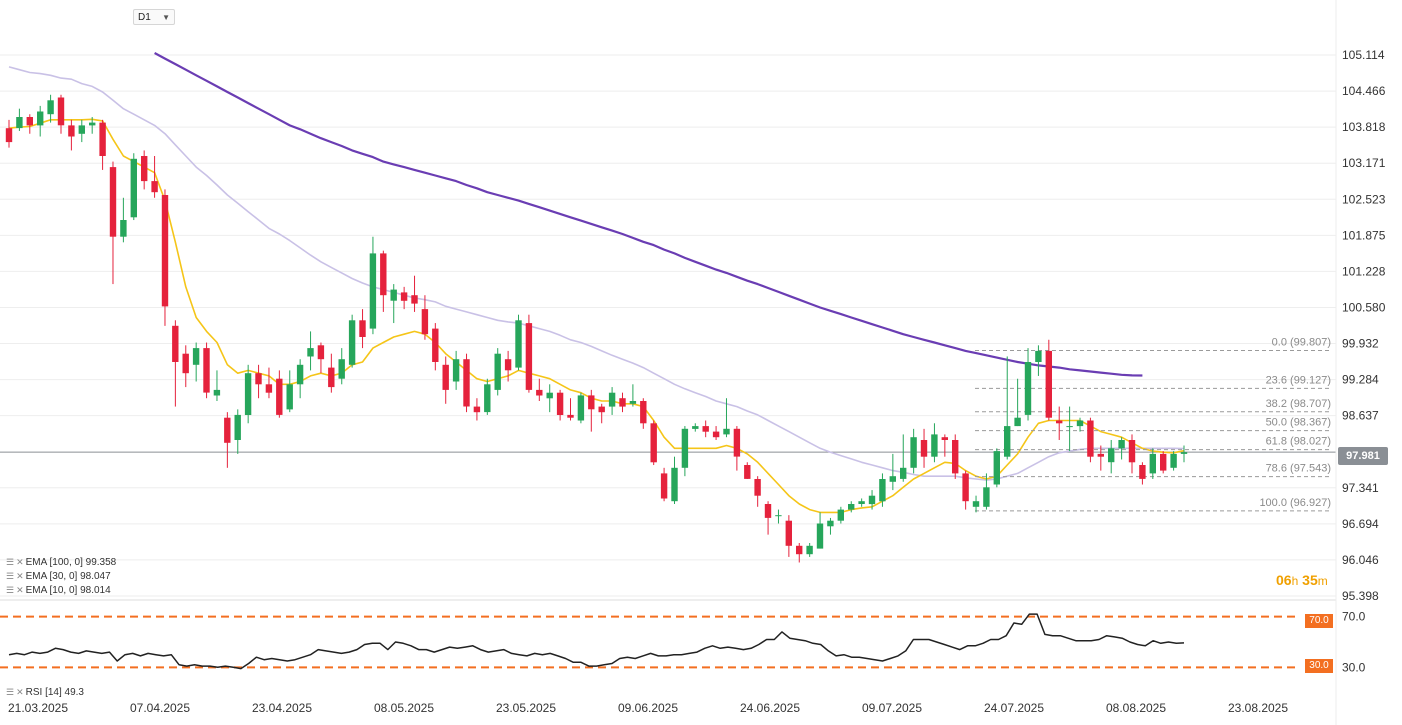 The height and width of the screenshot is (725, 1402). What do you see at coordinates (166, 17) in the screenshot?
I see `dropdown-arrow-icon: ▼` at bounding box center [166, 17].